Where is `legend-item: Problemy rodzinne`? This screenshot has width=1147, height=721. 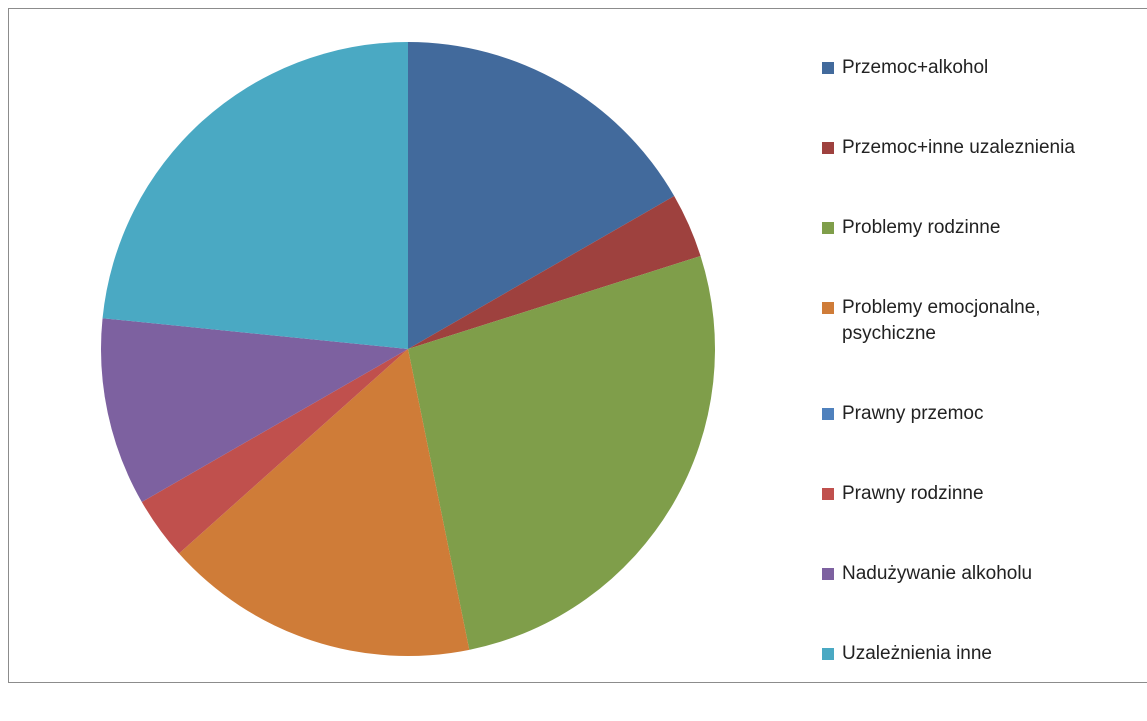
legend-item: Problemy rodzinne is located at coordinates (978, 228).